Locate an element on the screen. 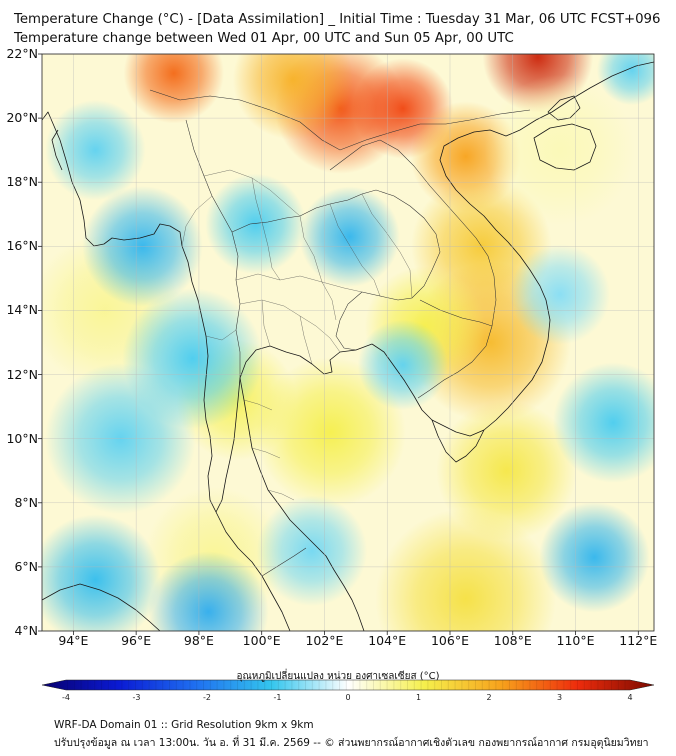  colorbar-tick-label: 2 is located at coordinates (489, 697).